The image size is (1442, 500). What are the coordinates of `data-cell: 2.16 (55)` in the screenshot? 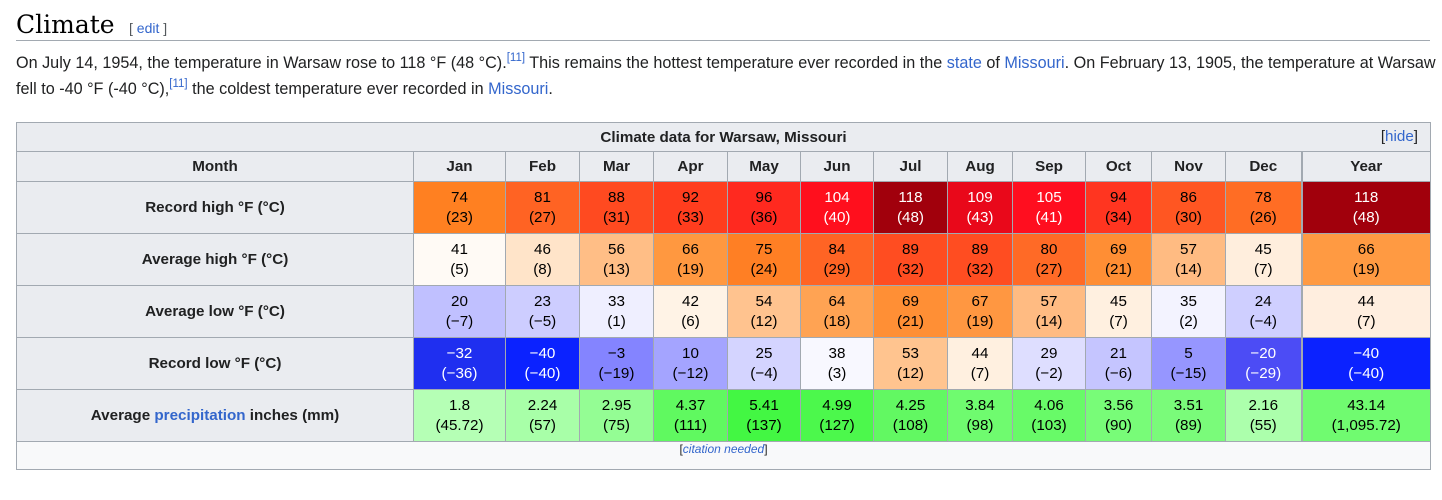 It's located at (1263, 415).